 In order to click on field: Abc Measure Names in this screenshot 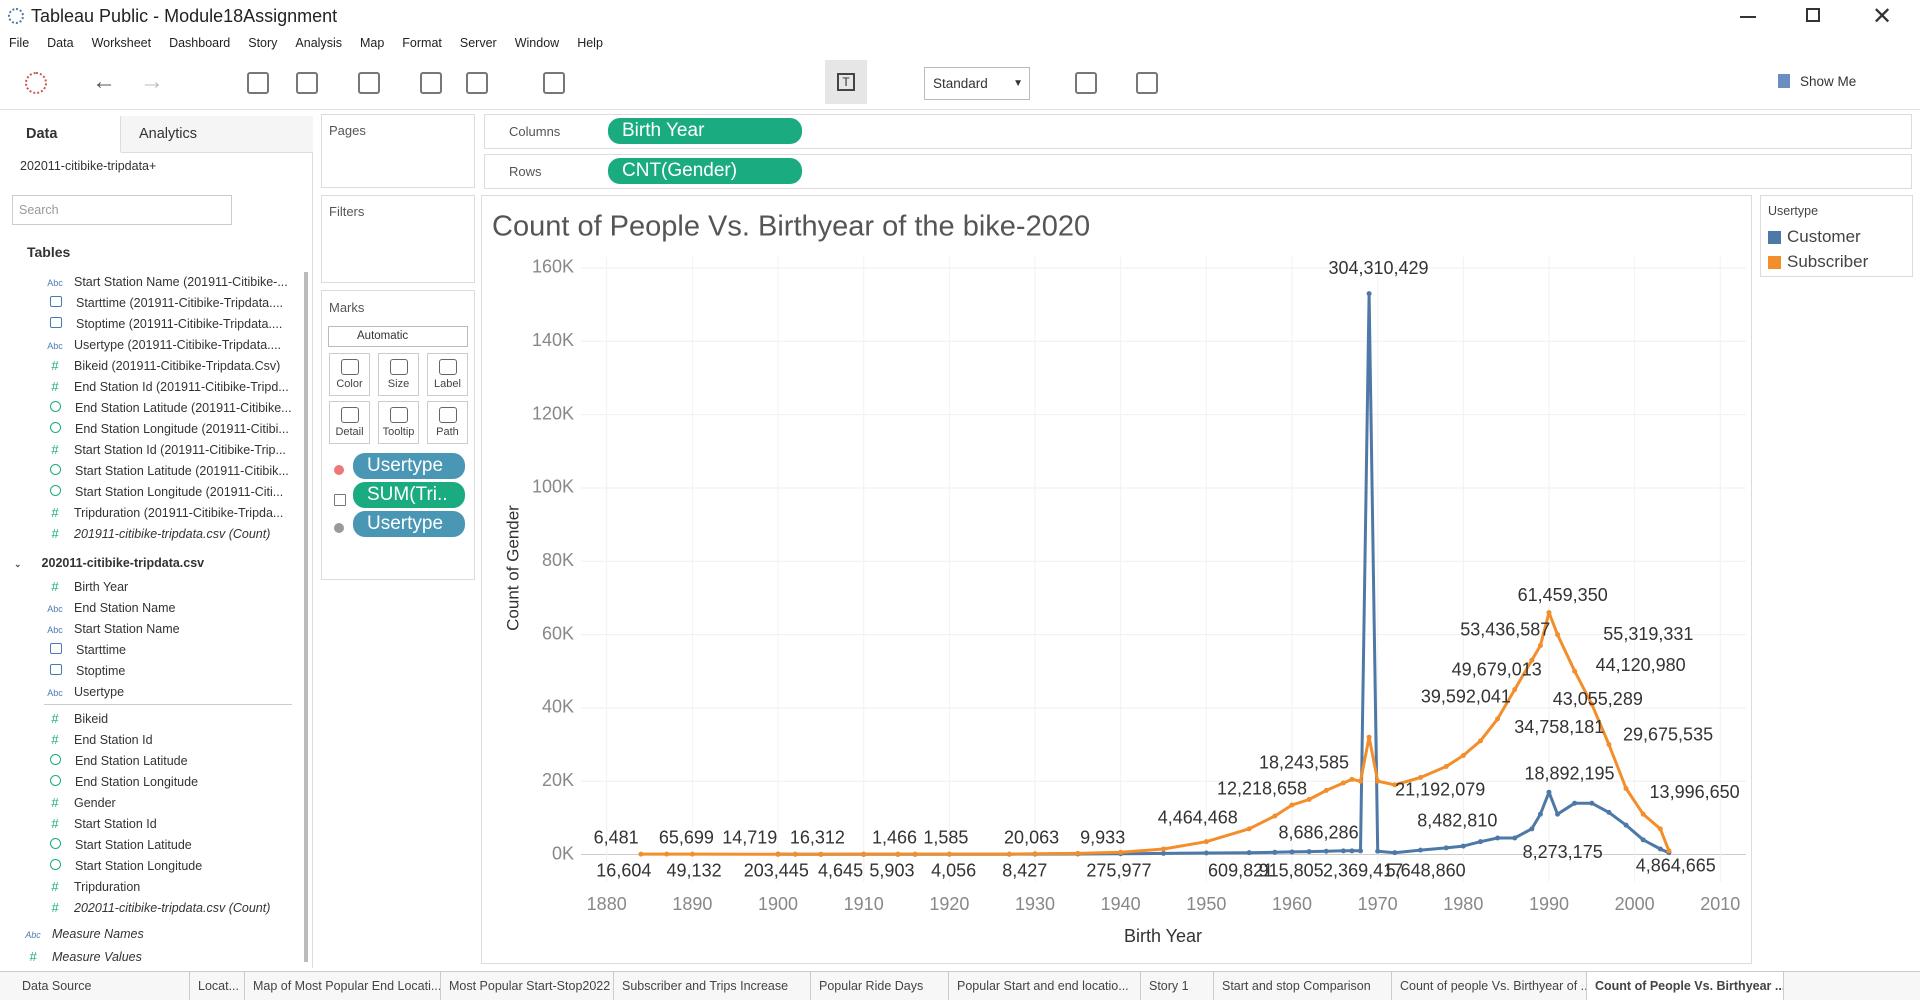, I will do `click(82, 934)`.